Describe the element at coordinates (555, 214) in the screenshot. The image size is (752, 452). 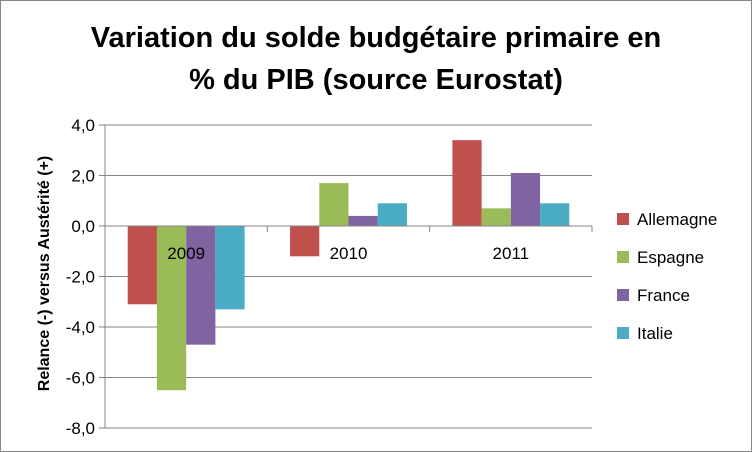
I see `bar-italie-2011` at that location.